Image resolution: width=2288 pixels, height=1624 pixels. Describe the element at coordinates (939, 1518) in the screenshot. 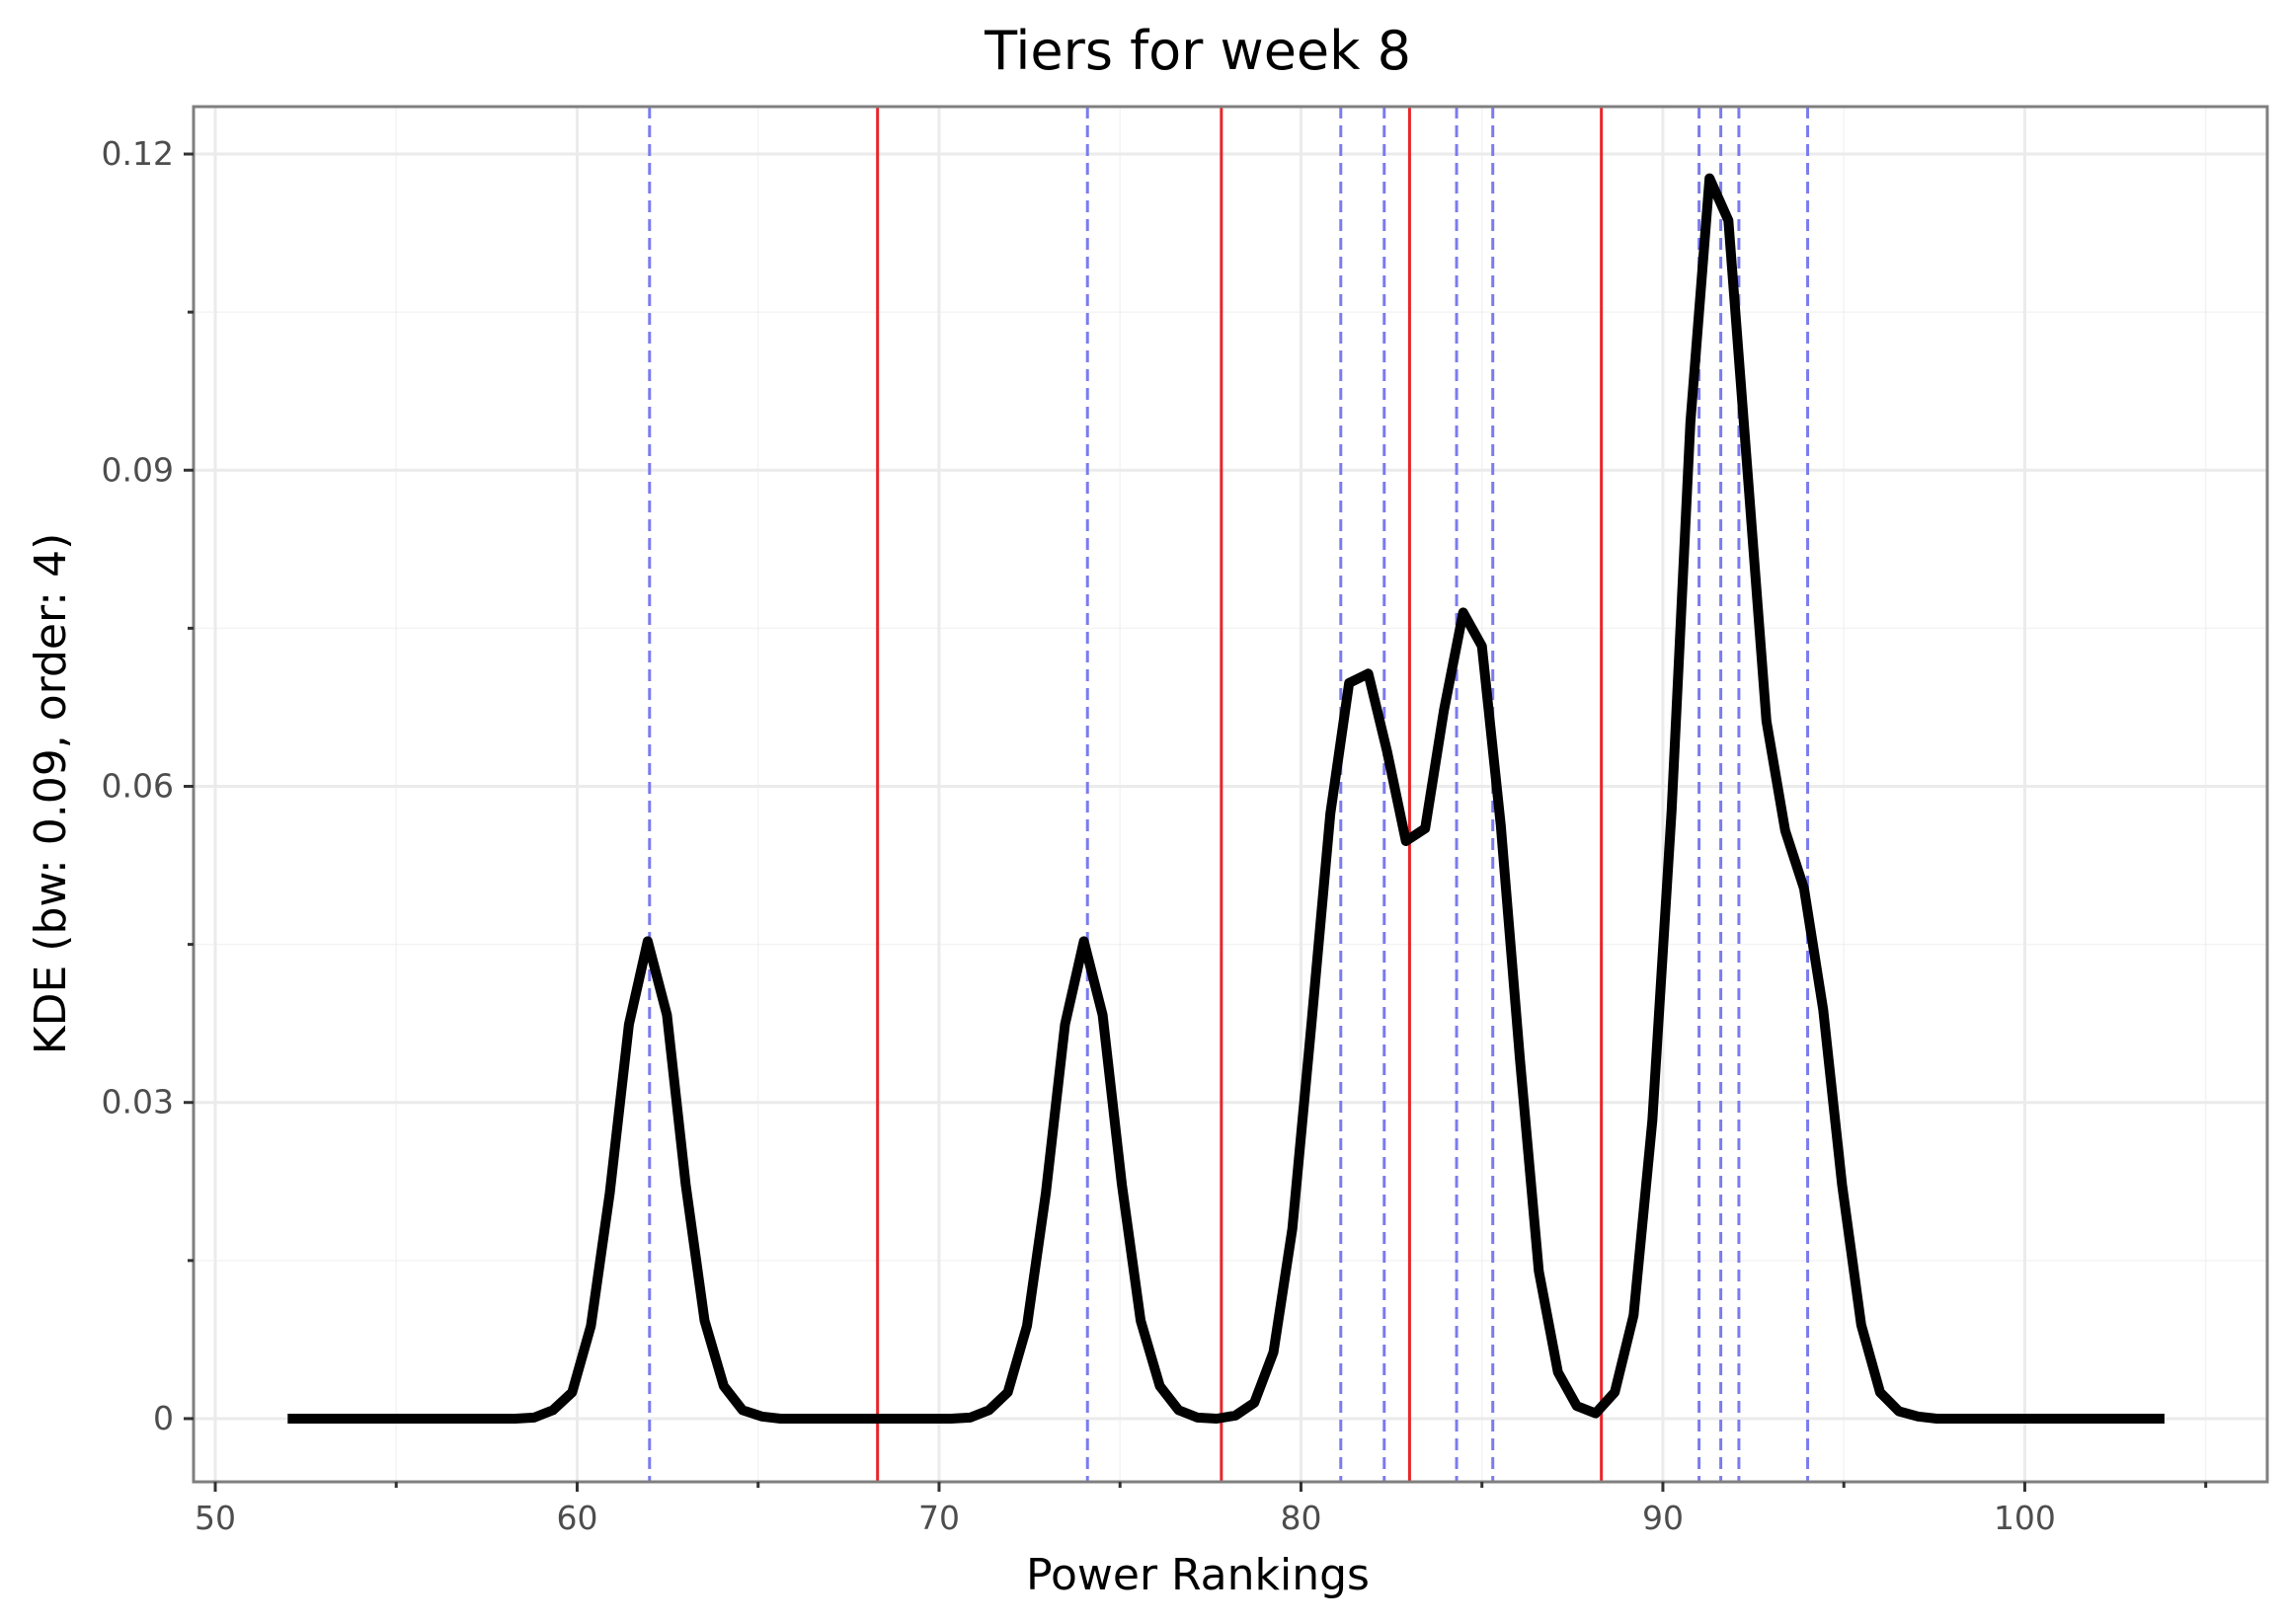

I see `x-tick-label: 70` at that location.